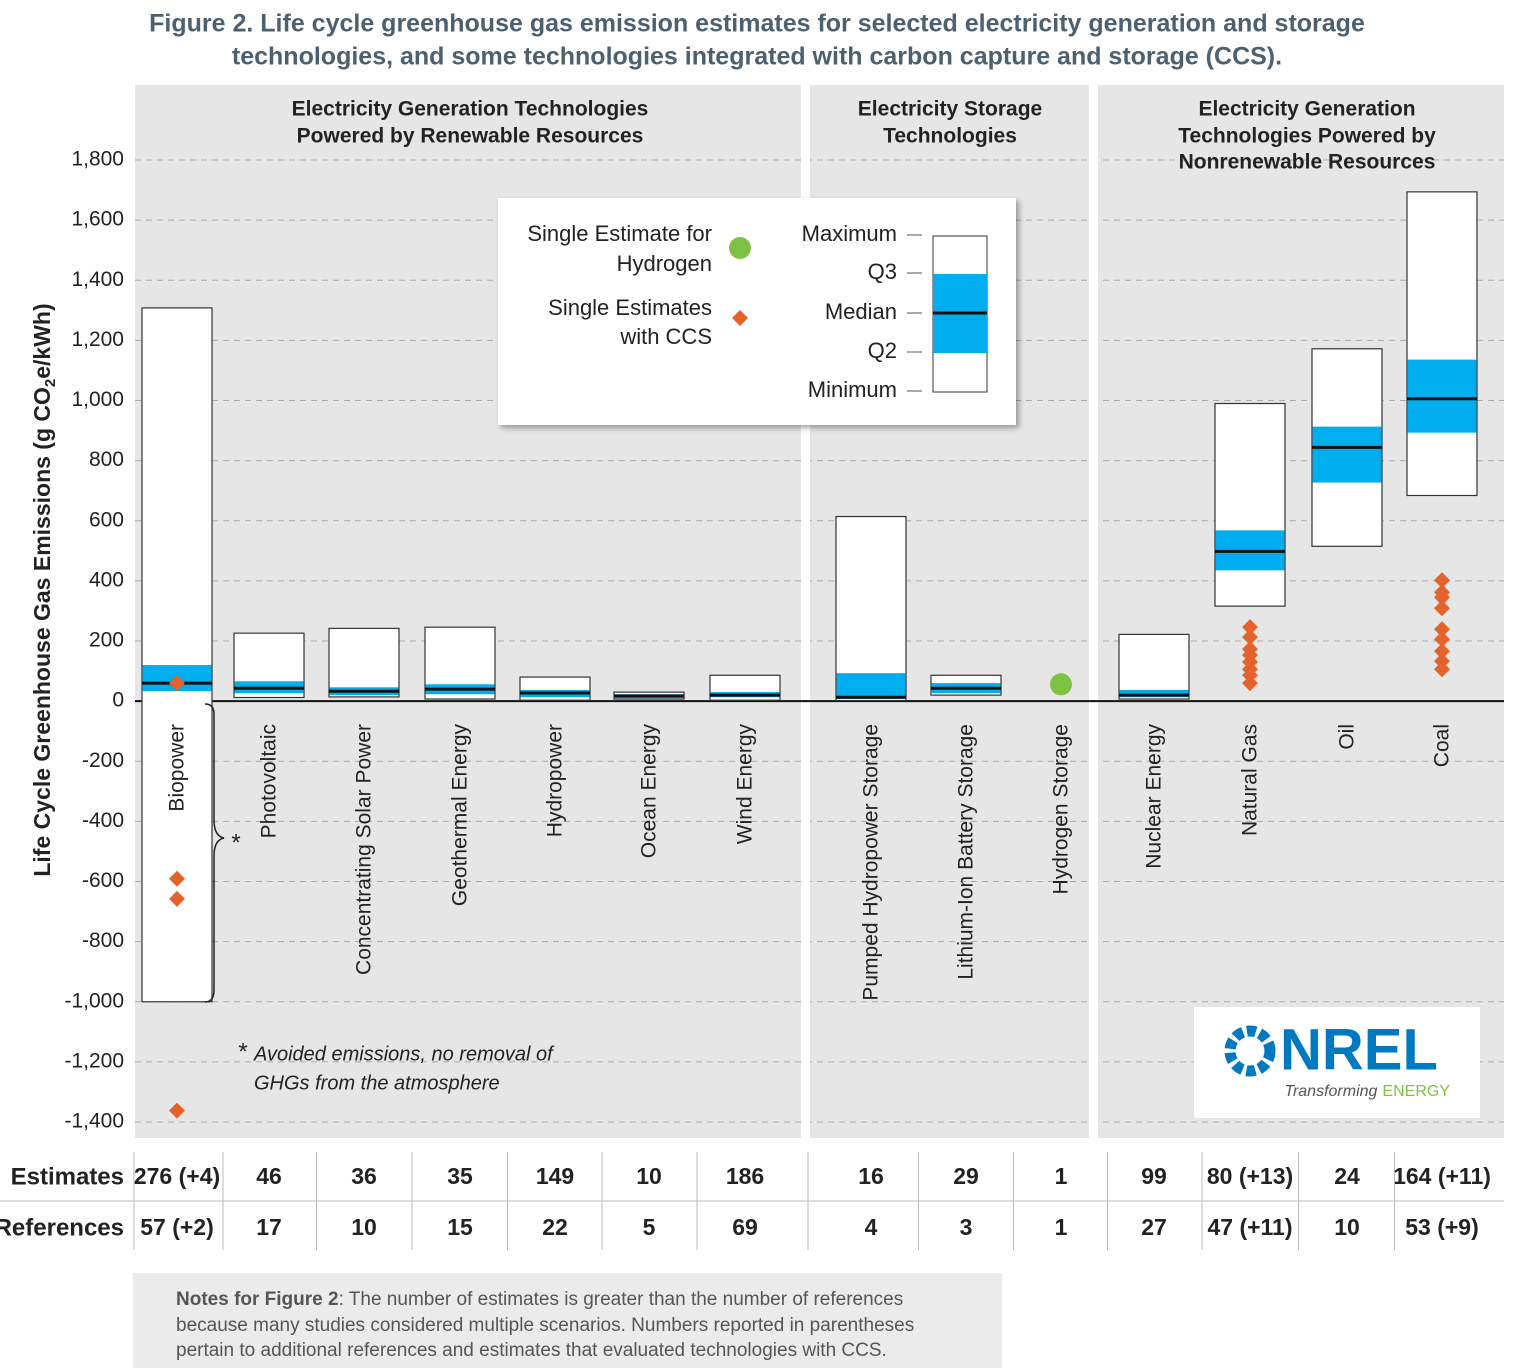  Describe the element at coordinates (94, 1121) in the screenshot. I see `y-tick-label: -1,400` at that location.